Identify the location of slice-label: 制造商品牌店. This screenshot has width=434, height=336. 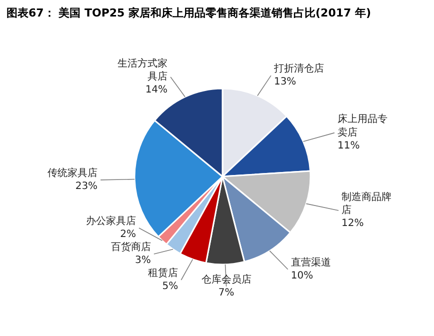
(367, 203).